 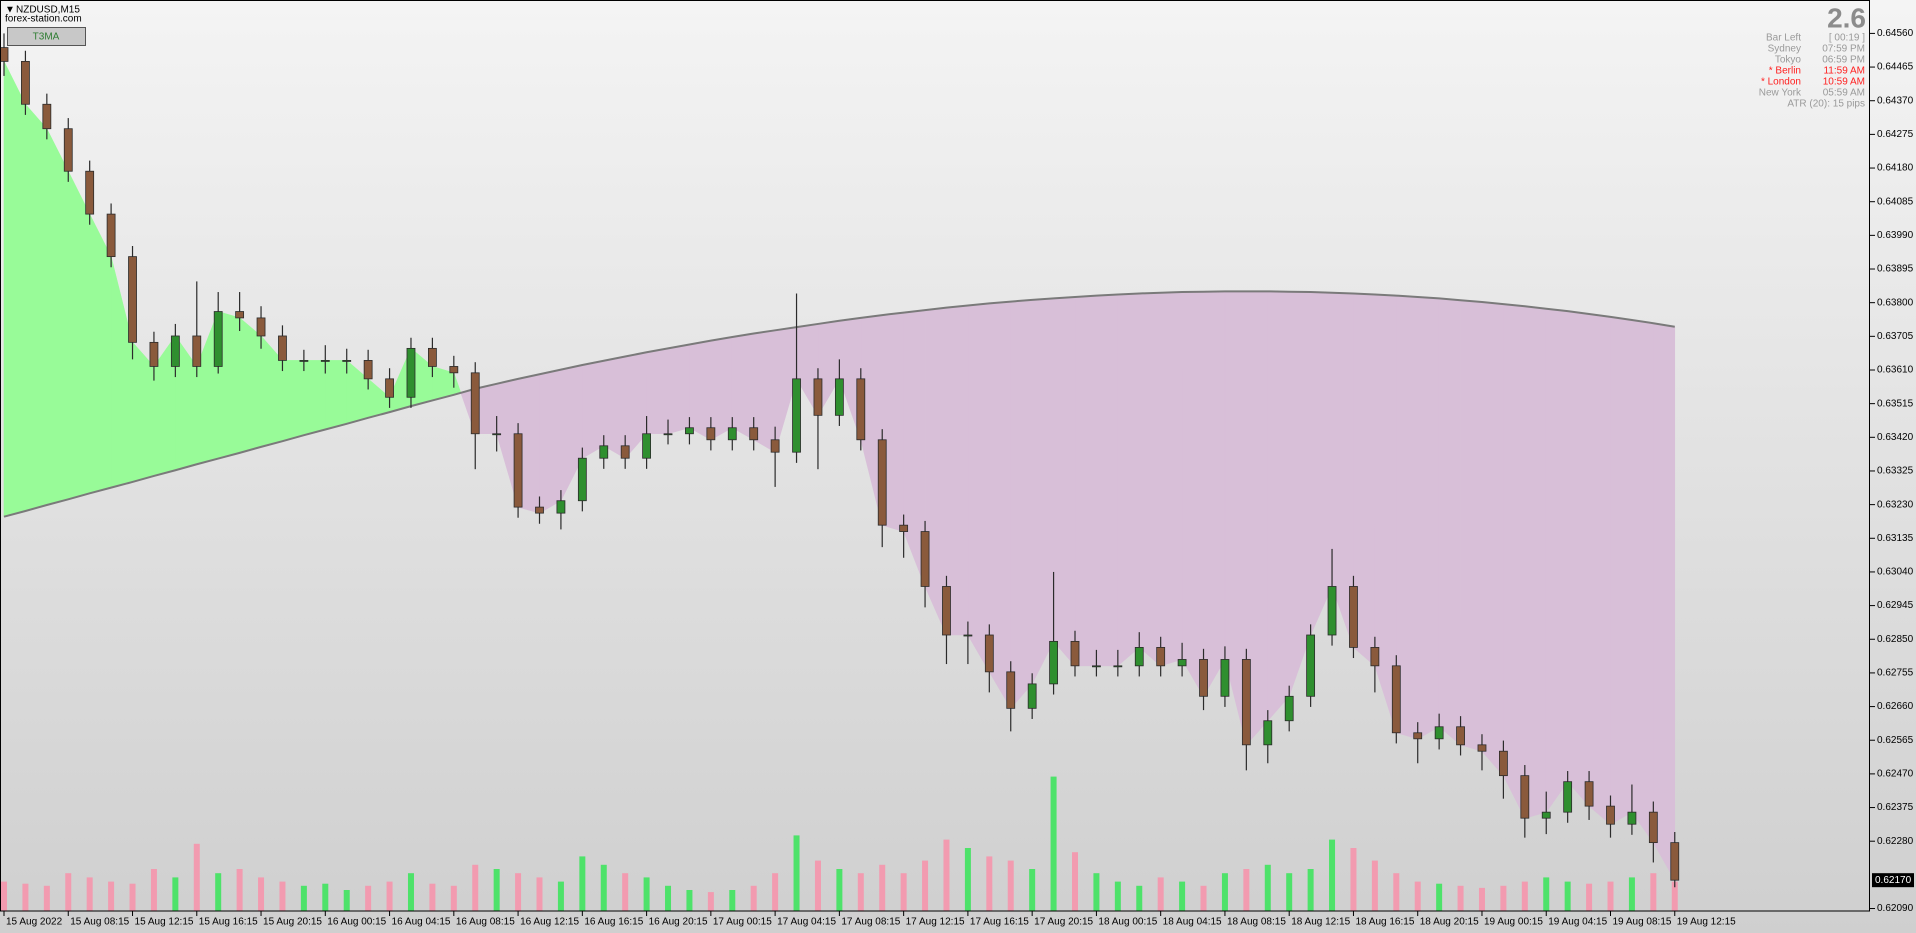 I want to click on y-tick-label: 0.64465, so click(x=1895, y=67).